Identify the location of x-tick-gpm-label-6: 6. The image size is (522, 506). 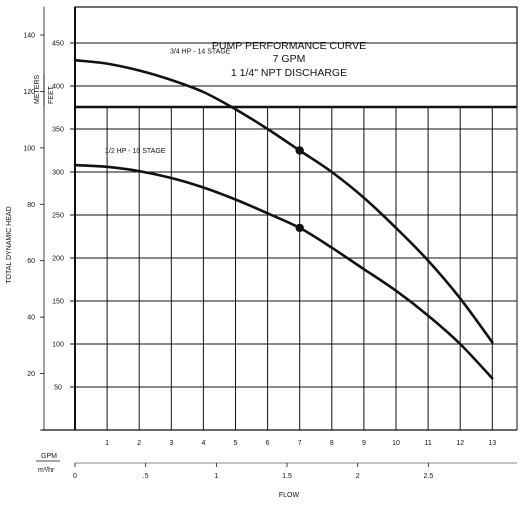
(268, 443).